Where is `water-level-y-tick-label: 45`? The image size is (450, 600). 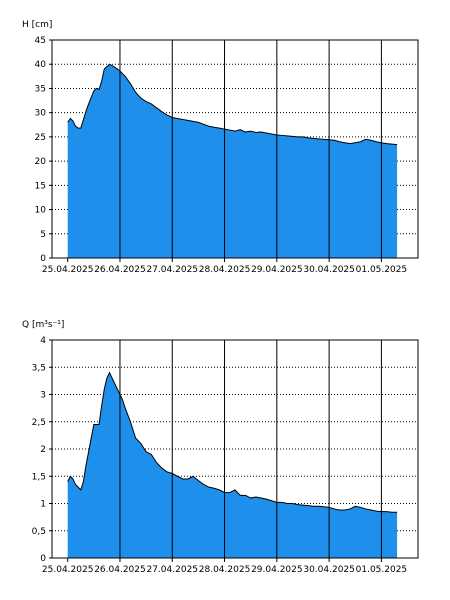
water-level-y-tick-label: 45 is located at coordinates (40, 41).